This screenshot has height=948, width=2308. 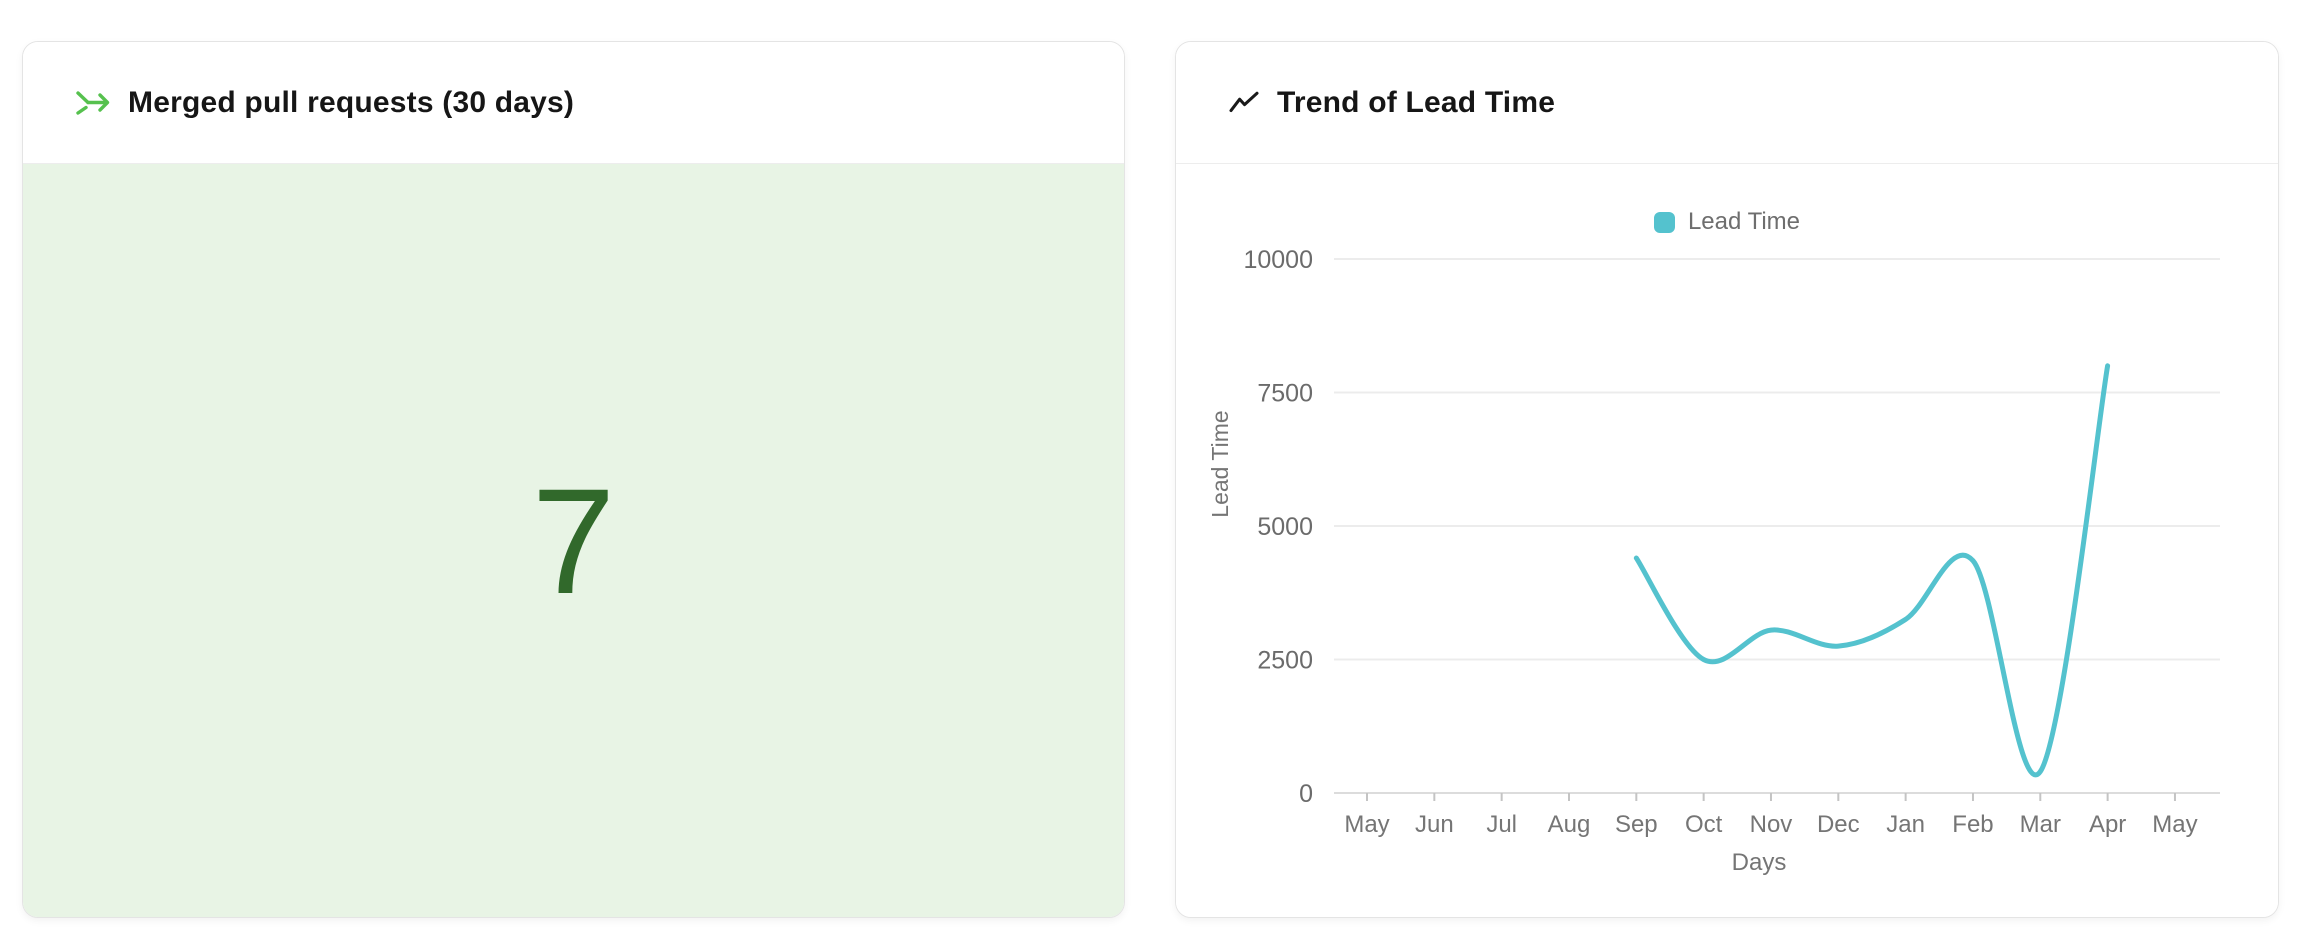 I want to click on merged-prs-card-header: Merged pull requests (30 days), so click(x=573, y=103).